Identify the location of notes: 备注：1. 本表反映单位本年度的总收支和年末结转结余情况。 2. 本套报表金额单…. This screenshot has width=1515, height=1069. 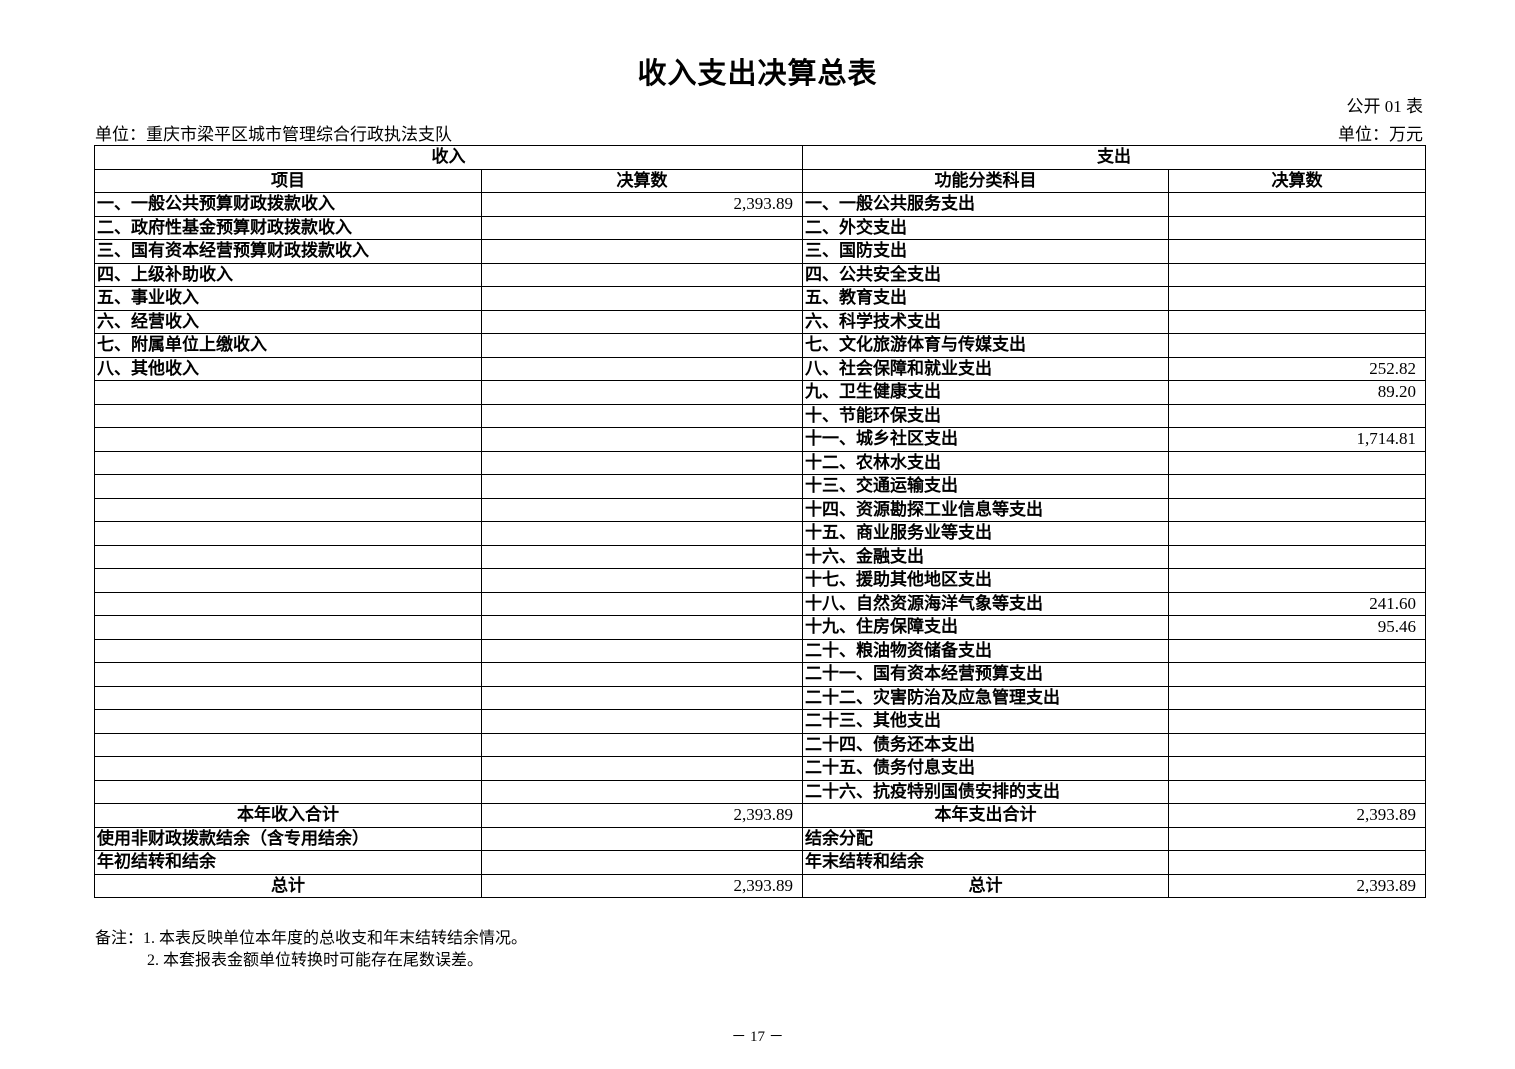
(311, 950).